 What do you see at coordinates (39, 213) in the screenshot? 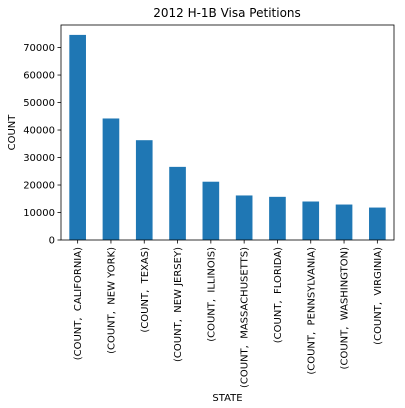
I see `y-tick-label: 10000` at bounding box center [39, 213].